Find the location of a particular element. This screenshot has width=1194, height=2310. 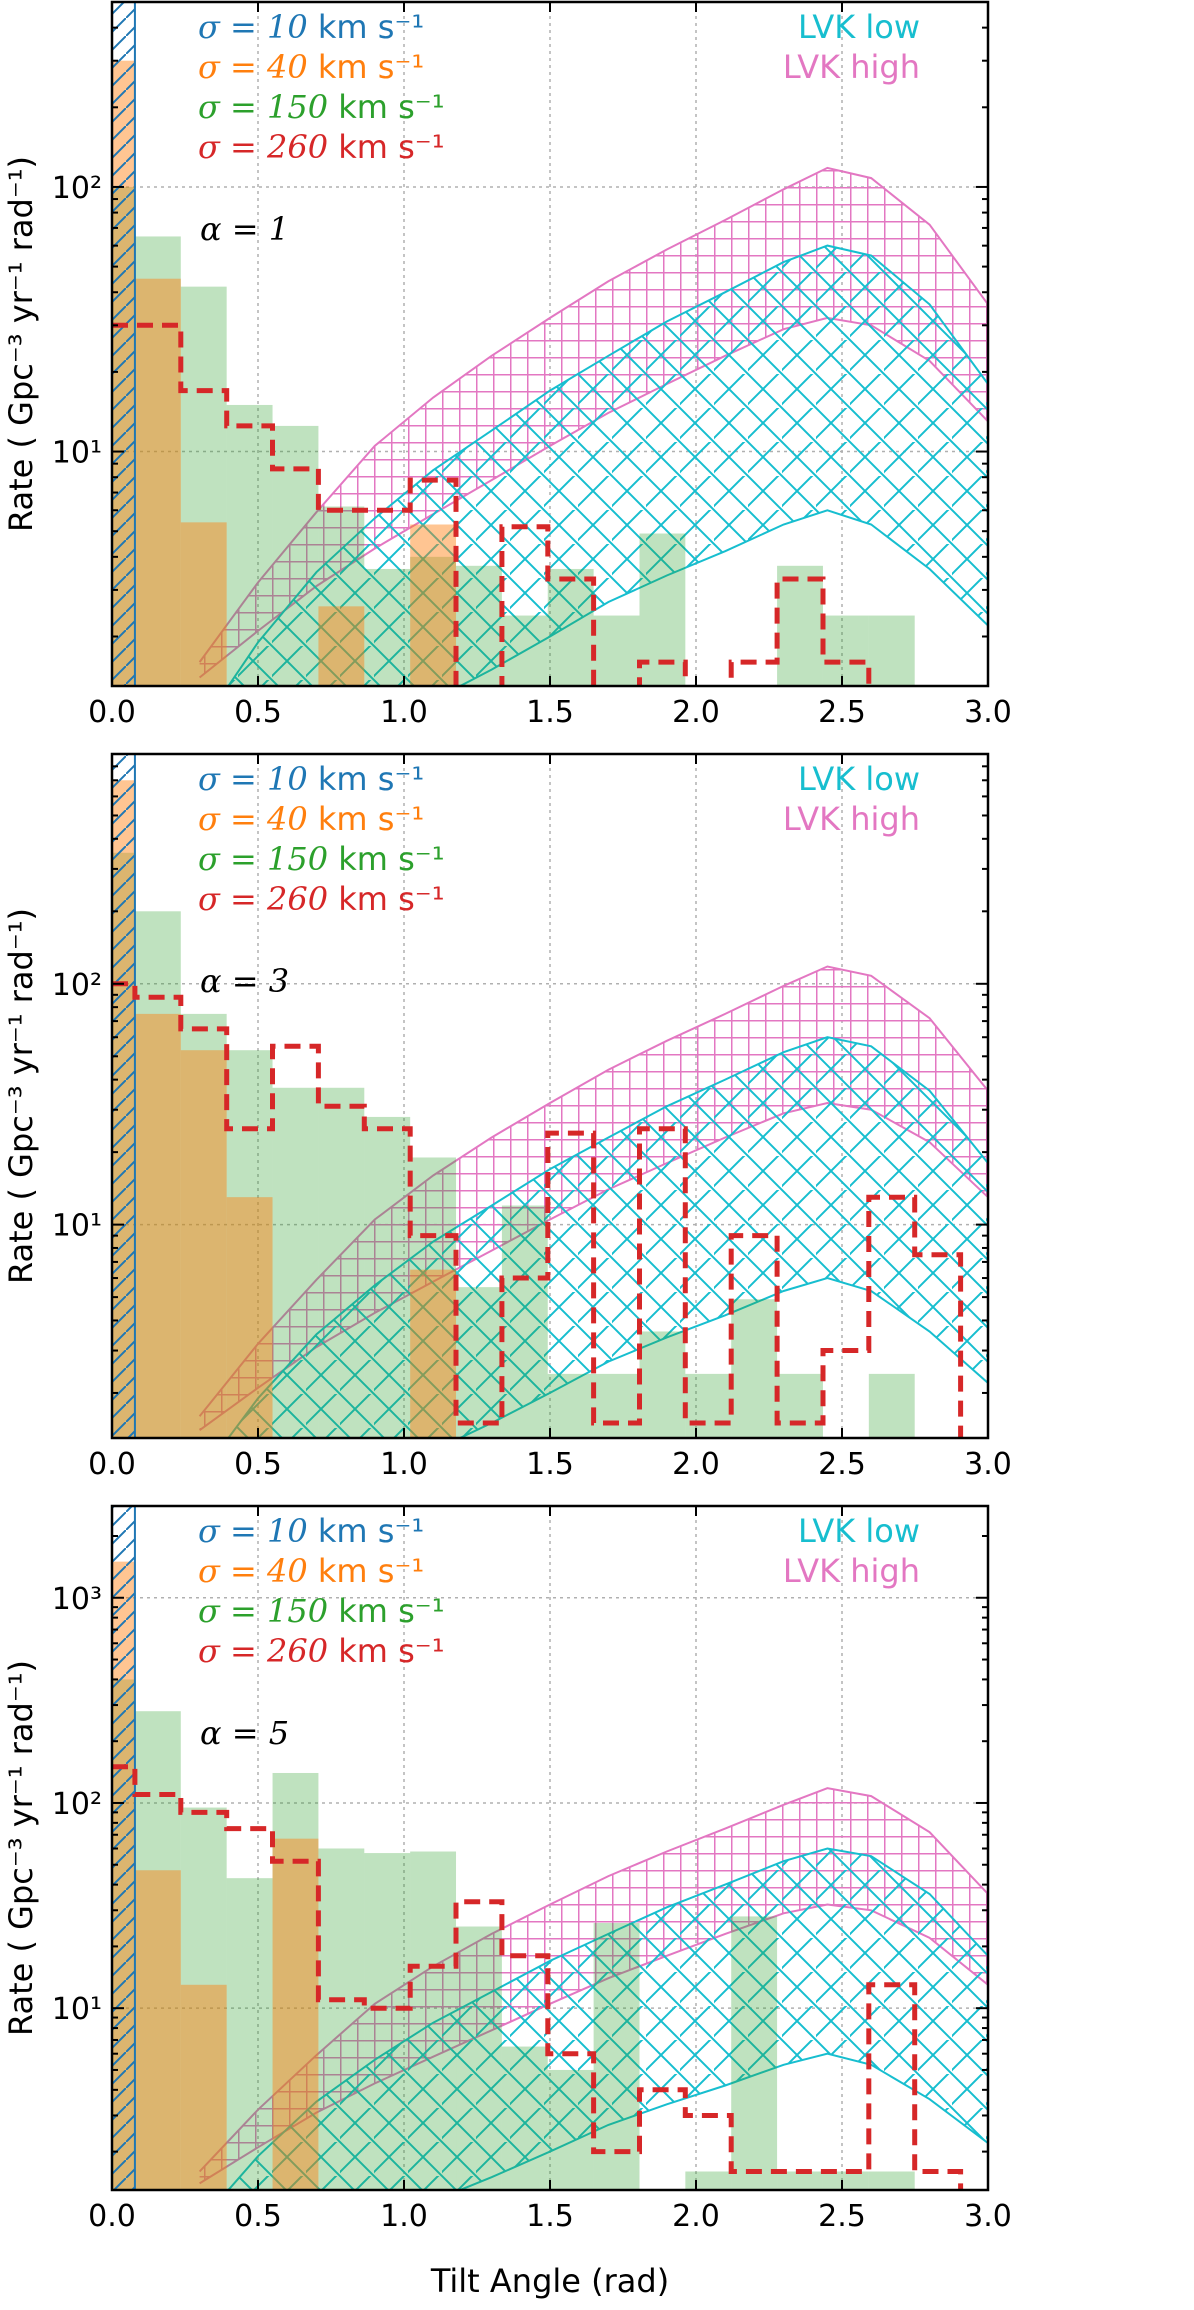

sigma-10-hist-bar is located at coordinates (124, 1848).